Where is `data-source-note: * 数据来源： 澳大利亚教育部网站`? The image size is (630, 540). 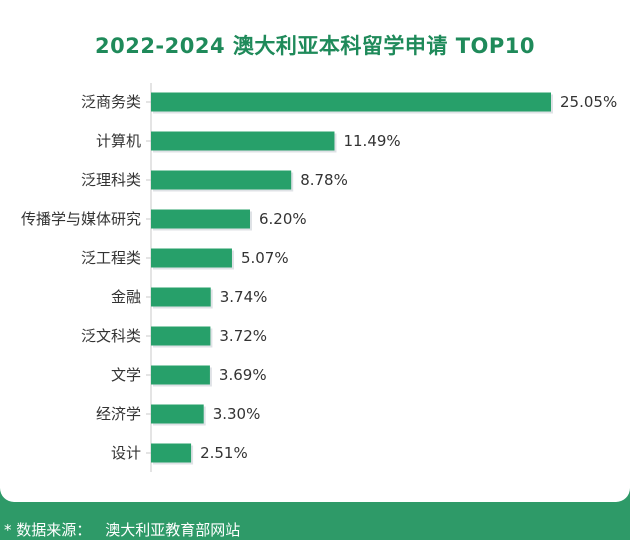 data-source-note: * 数据来源： 澳大利亚教育部网站 is located at coordinates (122, 529).